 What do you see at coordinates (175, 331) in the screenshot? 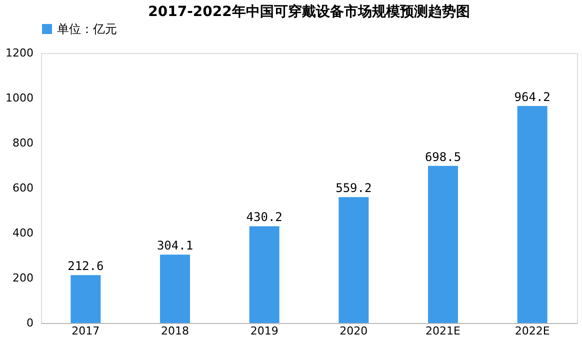
I see `x-tick-label: 2018` at bounding box center [175, 331].